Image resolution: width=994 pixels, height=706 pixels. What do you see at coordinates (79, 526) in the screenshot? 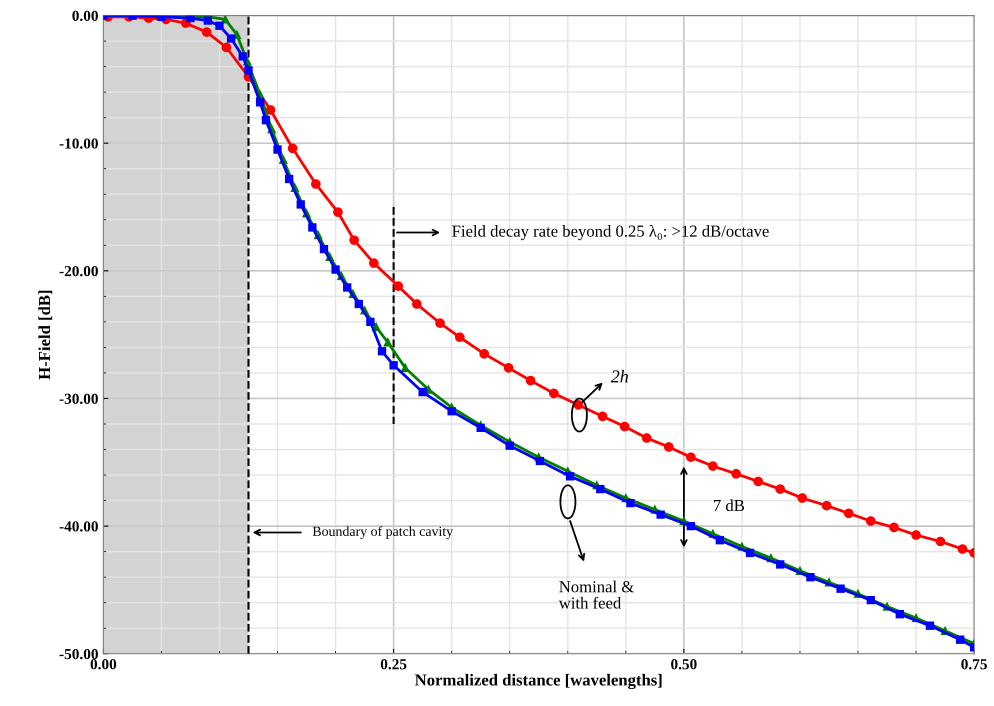
I see `y-tick-label: -40.00` at bounding box center [79, 526].